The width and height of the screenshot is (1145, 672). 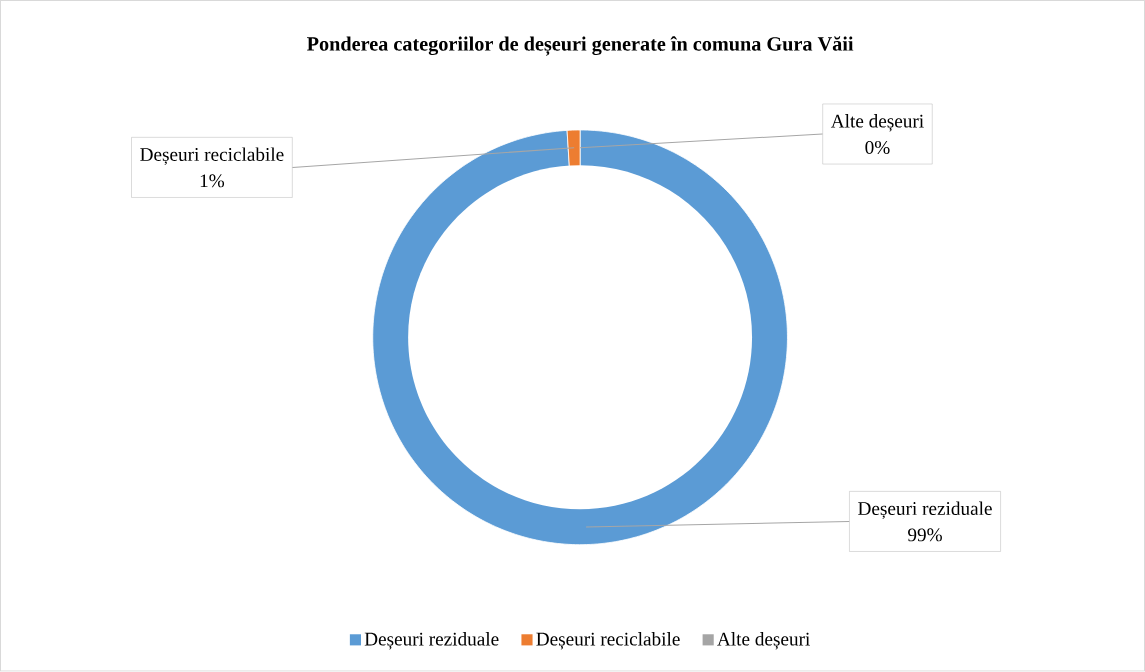 What do you see at coordinates (212, 181) in the screenshot?
I see `data-label: 1%` at bounding box center [212, 181].